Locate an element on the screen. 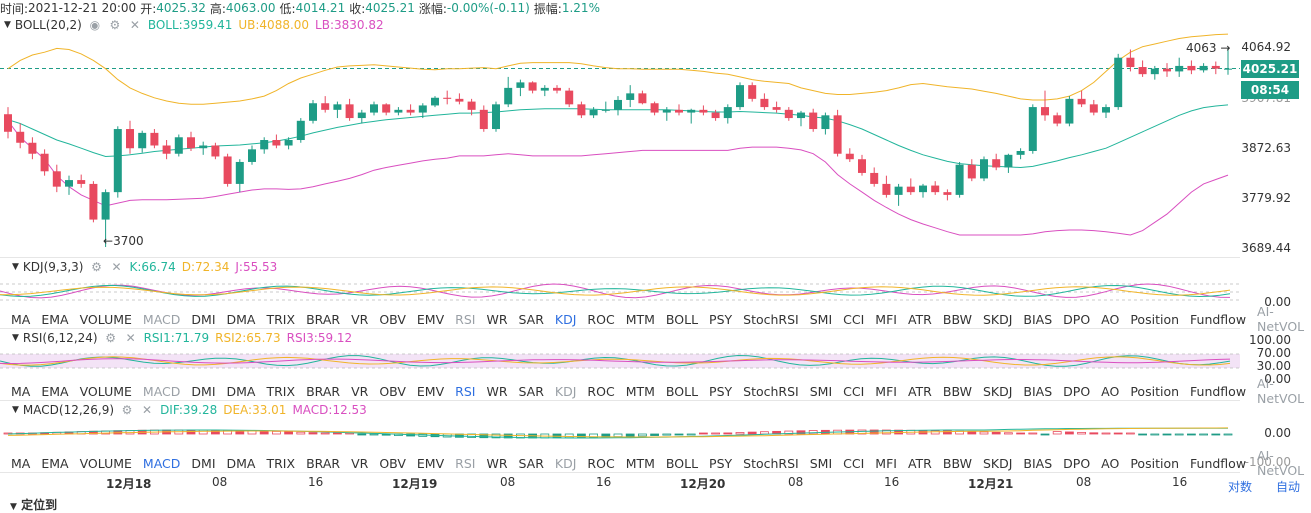 This screenshot has width=1311, height=513. tab-ema: EMA is located at coordinates (55, 319).